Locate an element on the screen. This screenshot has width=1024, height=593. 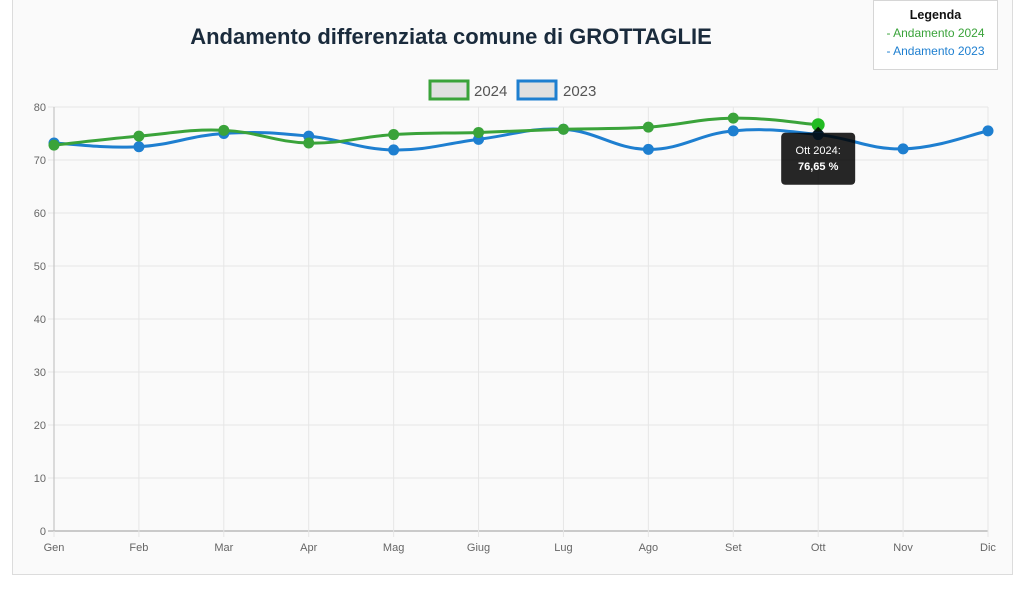
tooltip: Ott 2024: 76,65 % is located at coordinates (818, 155).